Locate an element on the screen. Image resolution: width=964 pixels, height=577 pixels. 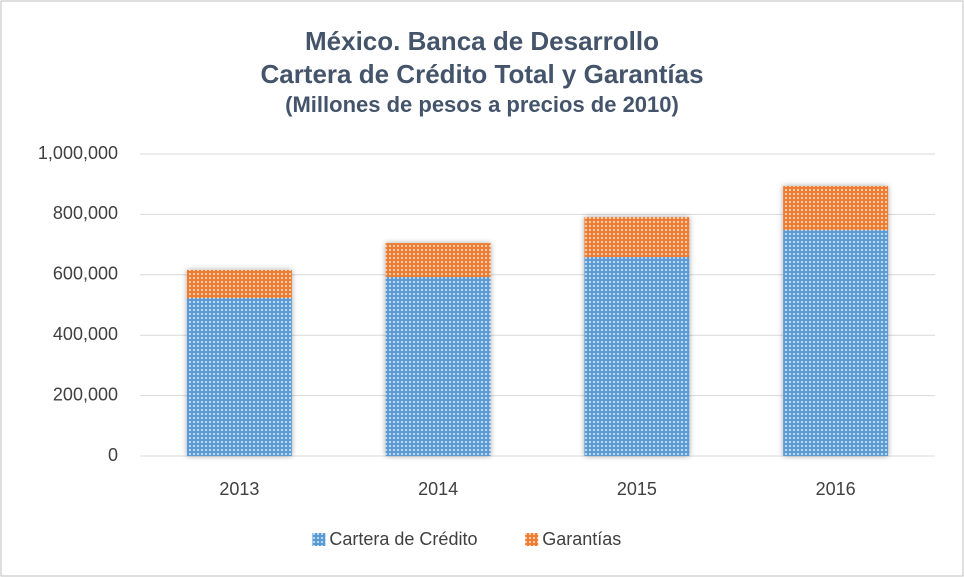
y-tick-label: 200,000 is located at coordinates (85, 394).